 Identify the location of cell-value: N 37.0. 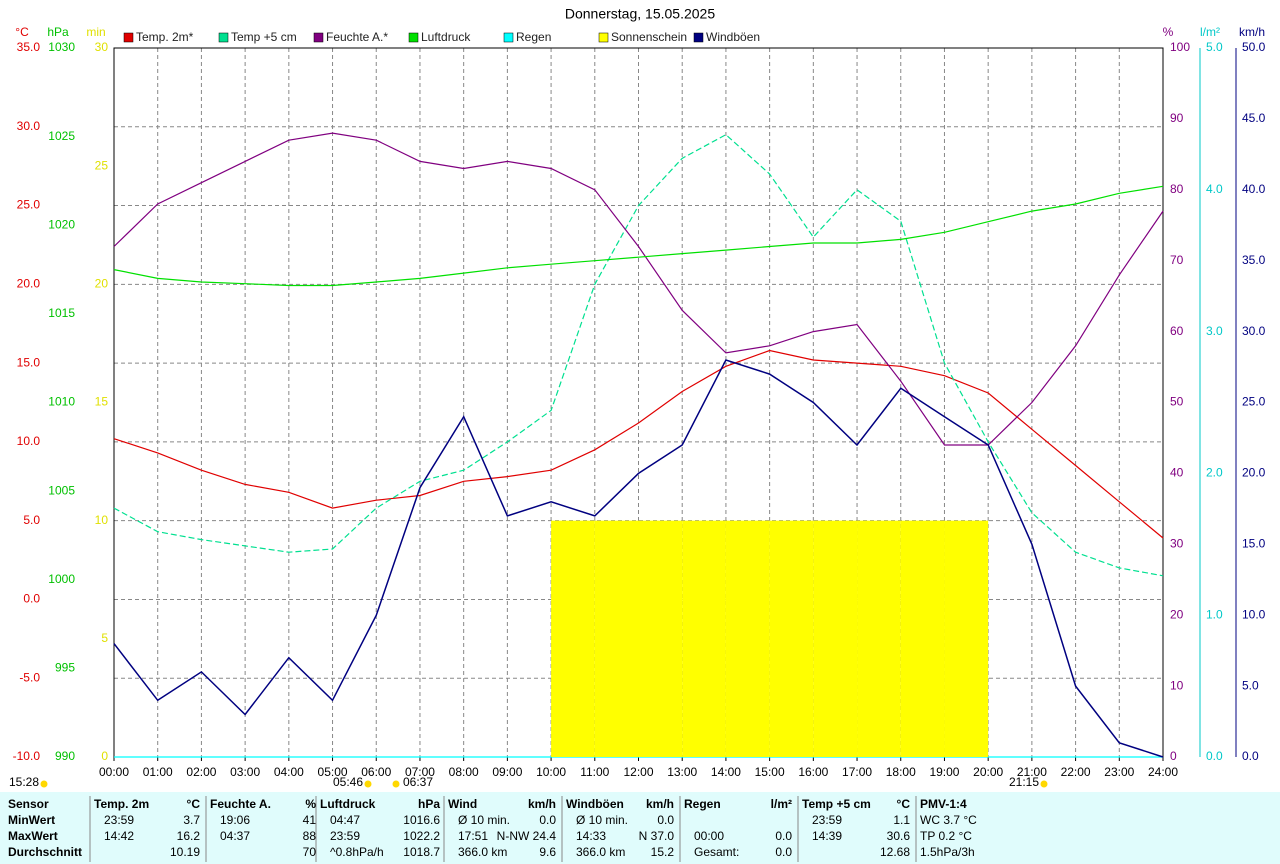
(657, 836).